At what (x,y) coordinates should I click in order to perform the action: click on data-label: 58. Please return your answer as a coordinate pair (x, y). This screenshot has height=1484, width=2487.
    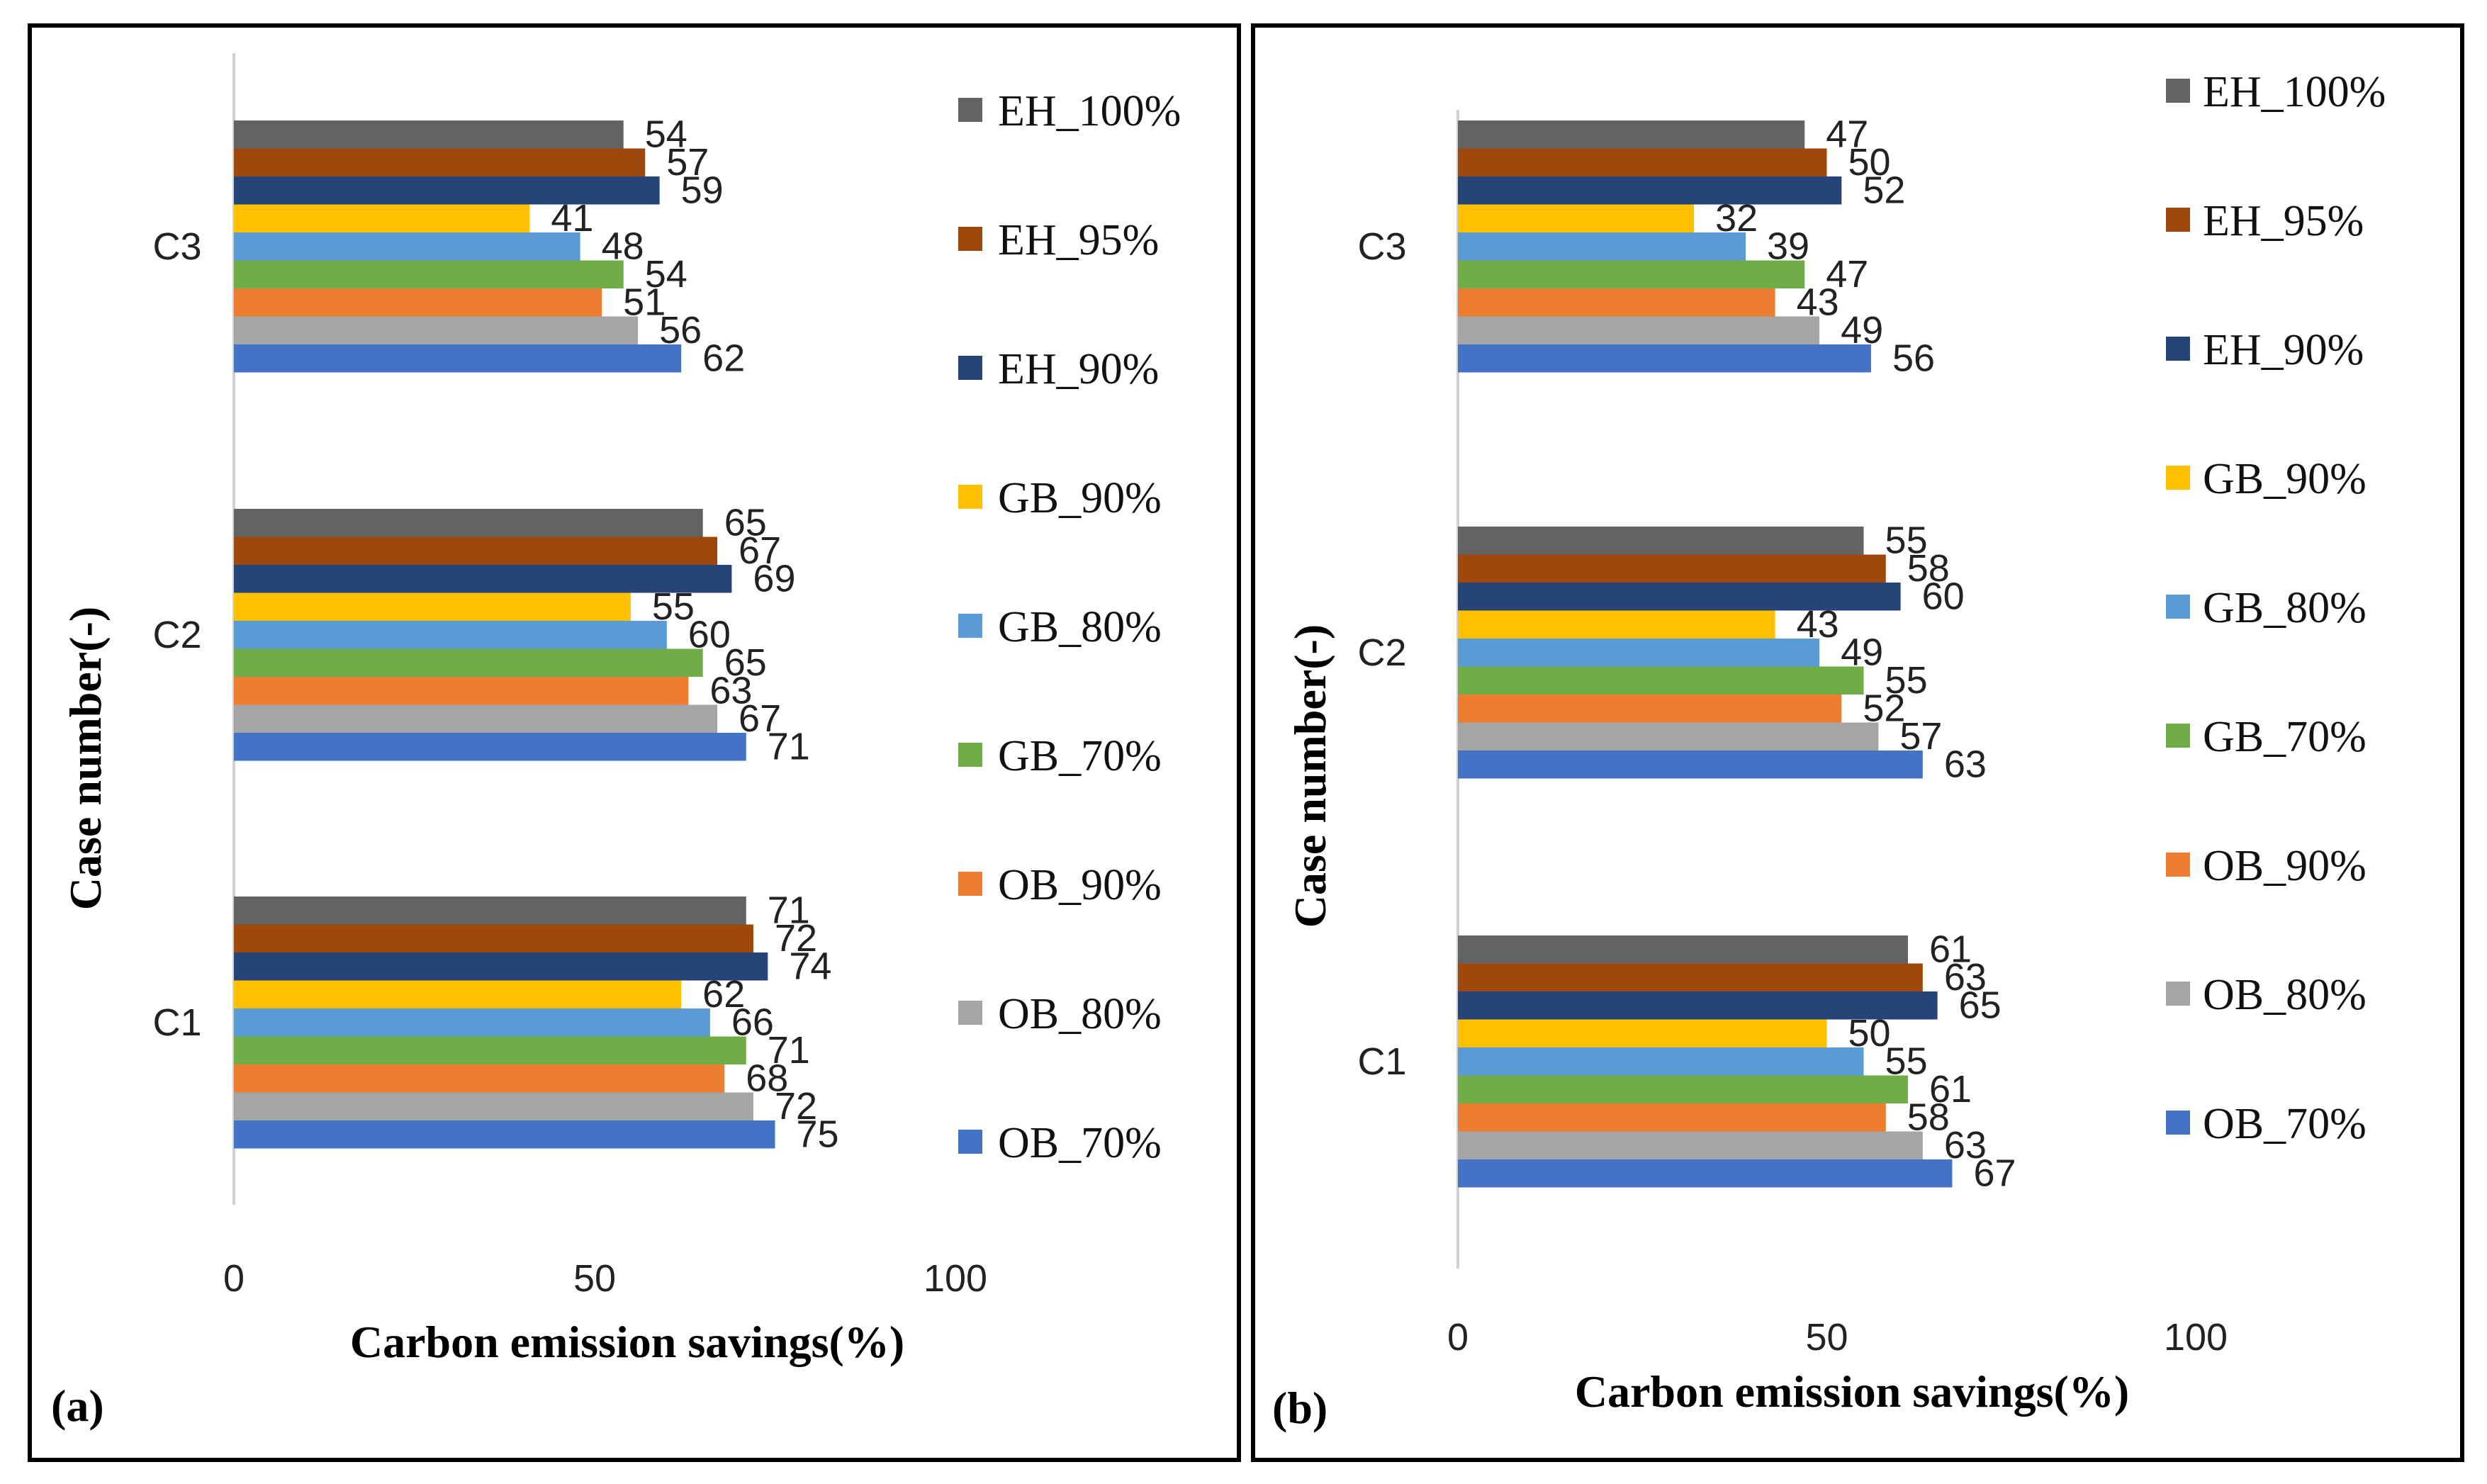
    Looking at the image, I should click on (1928, 568).